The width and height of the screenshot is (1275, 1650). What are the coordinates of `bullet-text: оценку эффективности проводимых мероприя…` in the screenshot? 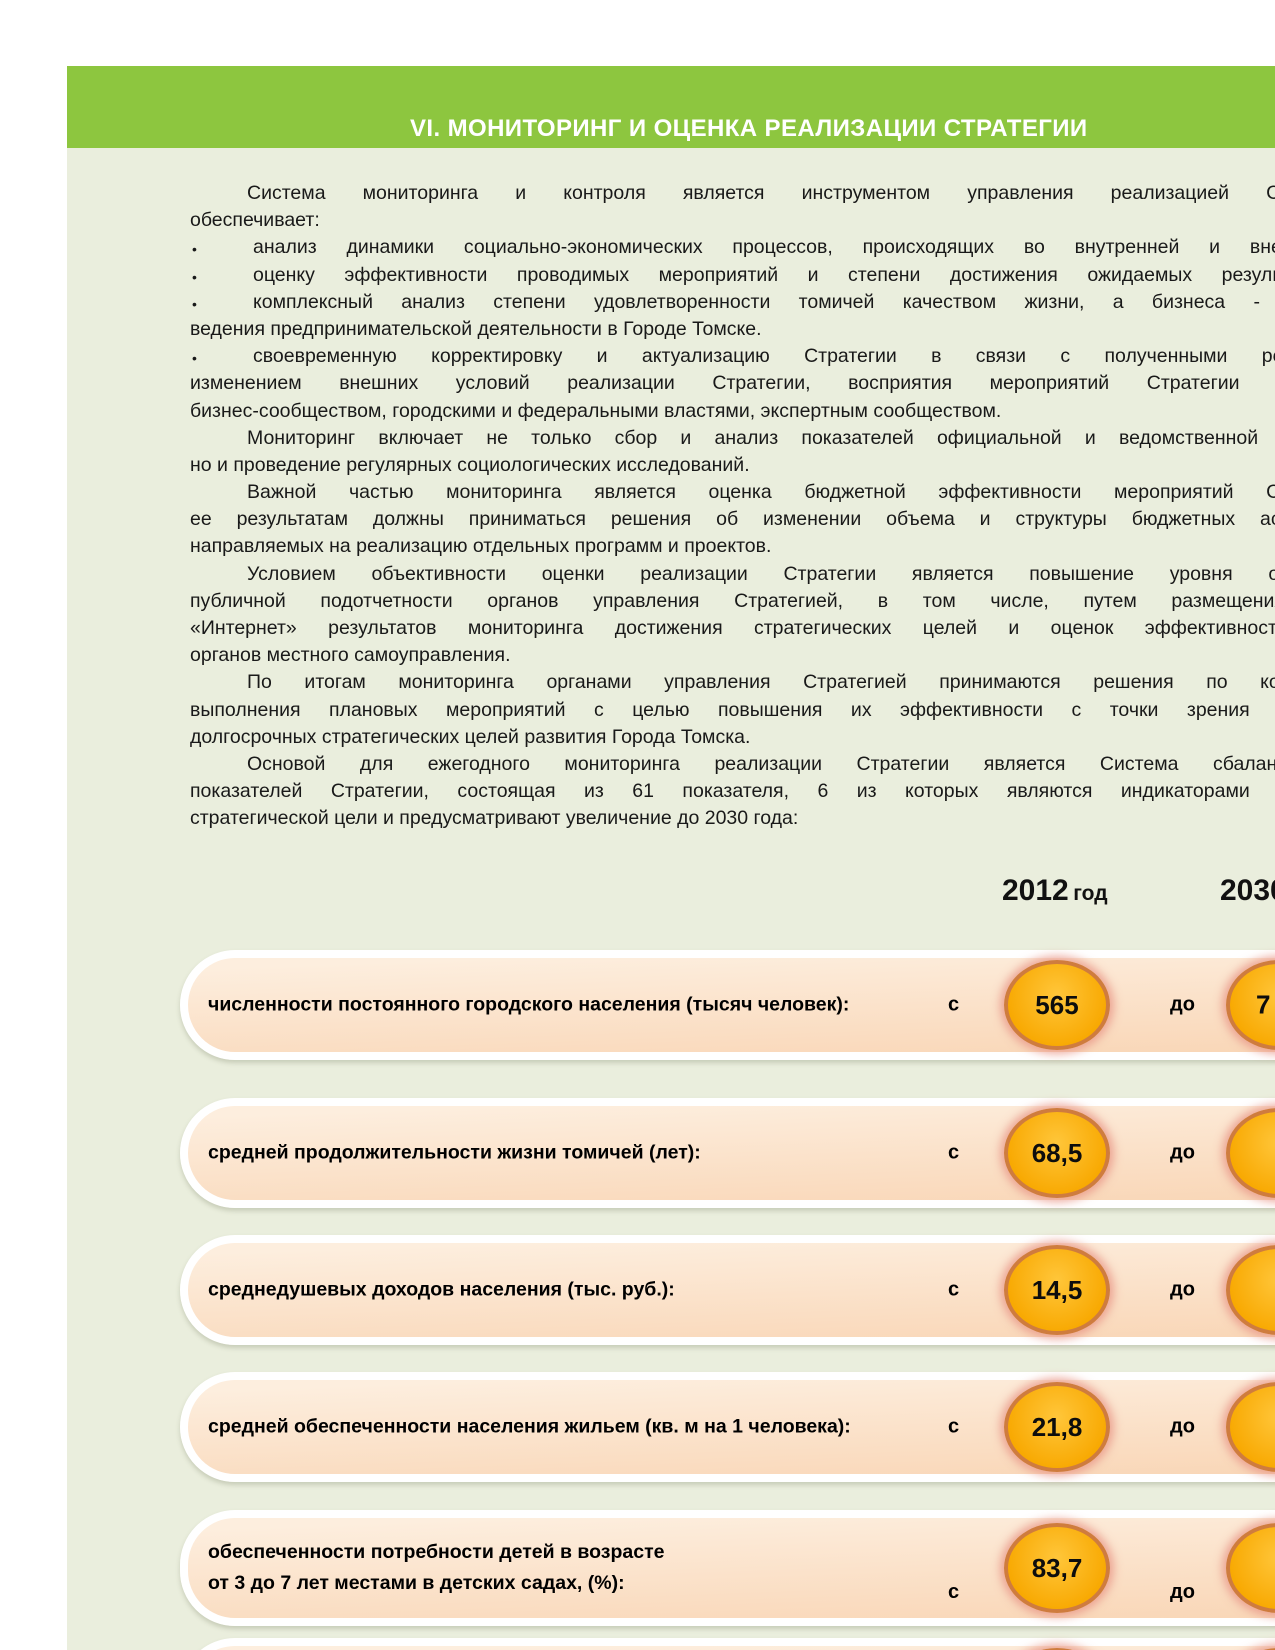 It's located at (764, 274).